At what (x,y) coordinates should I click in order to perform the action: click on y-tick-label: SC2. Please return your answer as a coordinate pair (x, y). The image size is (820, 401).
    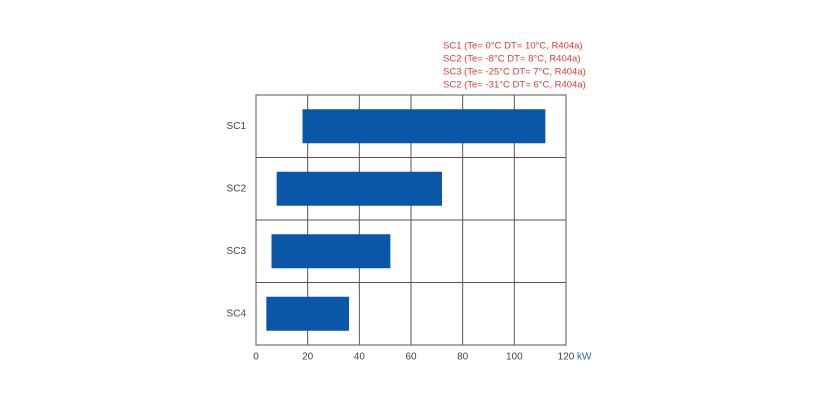
    Looking at the image, I should click on (237, 188).